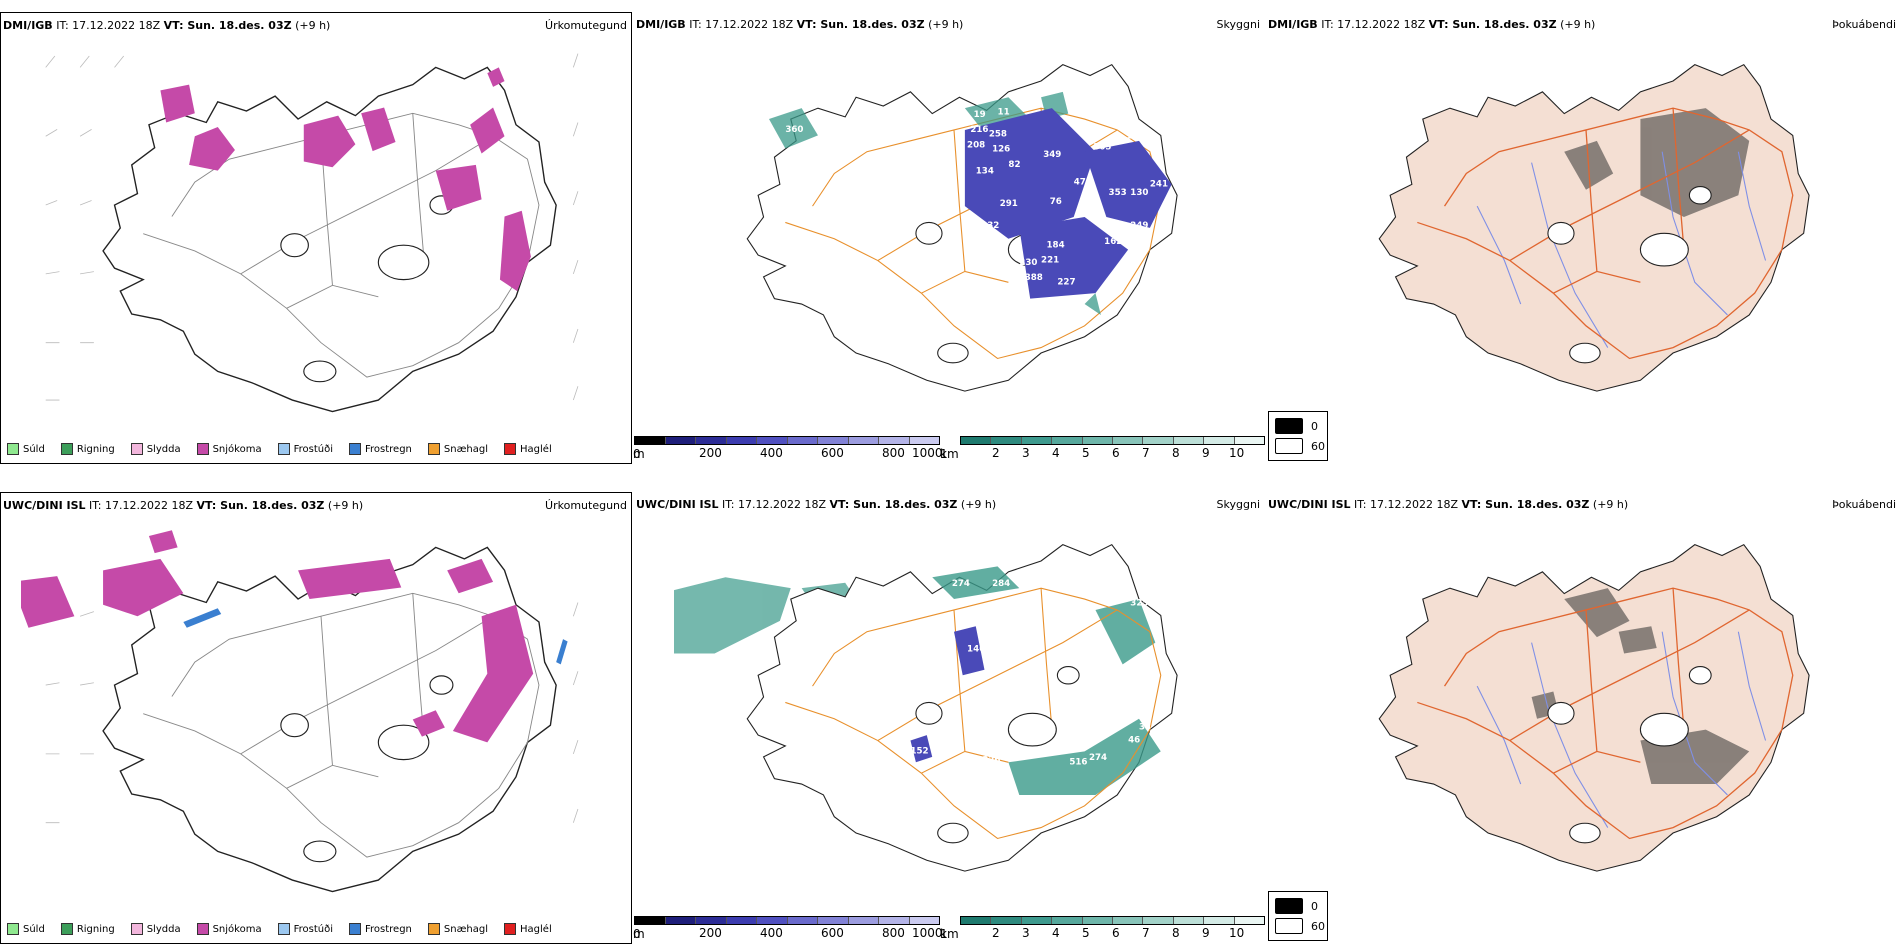 The image size is (1900, 950). What do you see at coordinates (976, 145) in the screenshot?
I see `cloud-label: 208` at bounding box center [976, 145].